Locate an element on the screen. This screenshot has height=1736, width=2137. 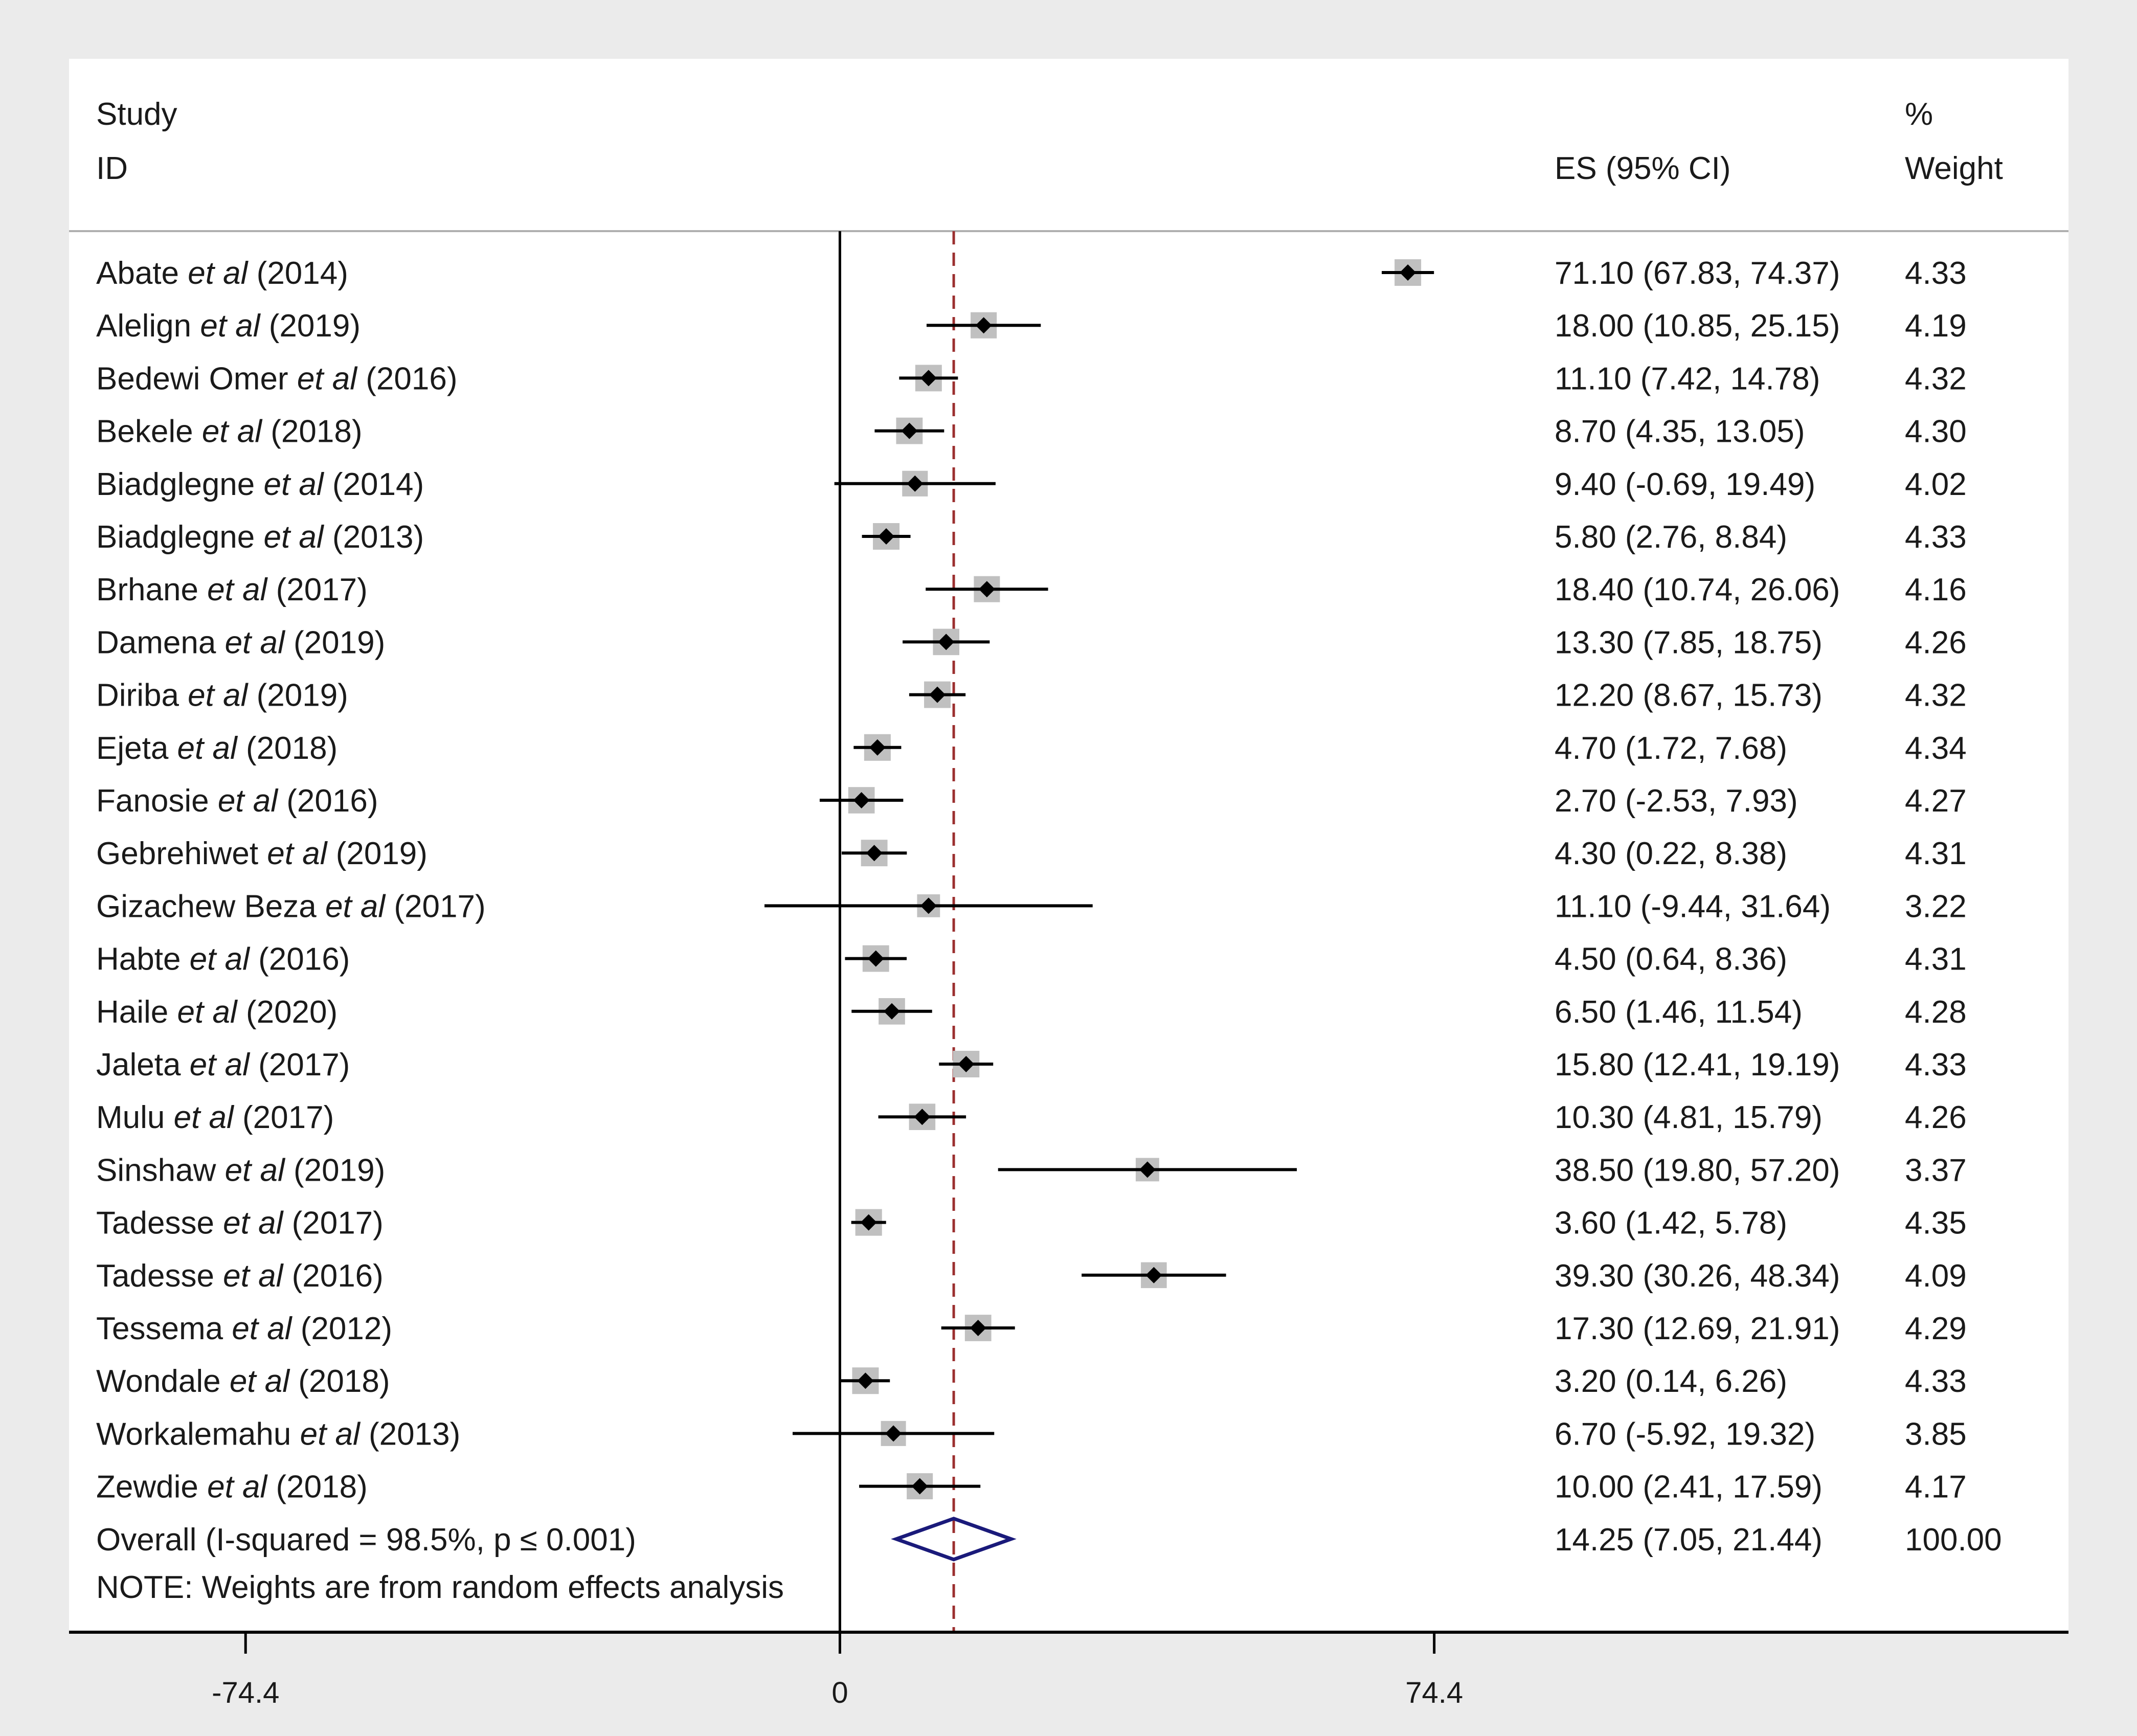
es-ci-value: 15.80 (12.41, 19.19) is located at coordinates (1697, 1065).